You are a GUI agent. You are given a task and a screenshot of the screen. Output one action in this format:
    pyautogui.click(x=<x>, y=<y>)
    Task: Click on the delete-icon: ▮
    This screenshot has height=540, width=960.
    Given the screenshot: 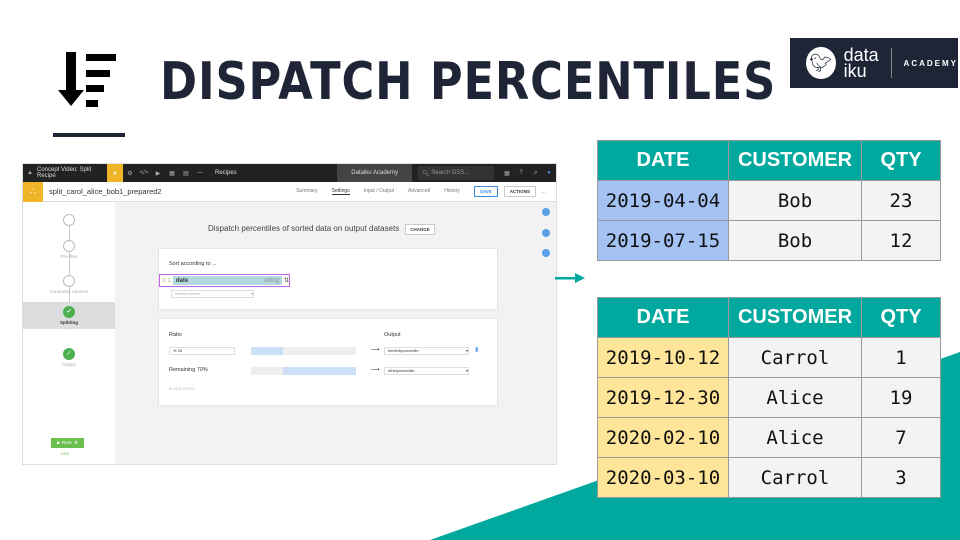 What is the action you would take?
    pyautogui.click(x=477, y=350)
    